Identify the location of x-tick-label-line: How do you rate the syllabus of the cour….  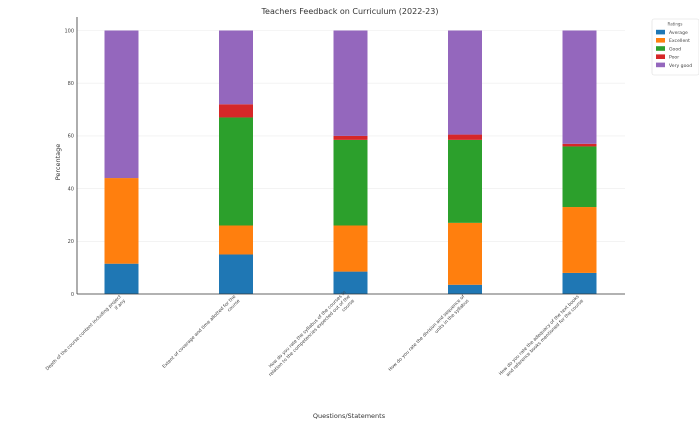
(308, 330).